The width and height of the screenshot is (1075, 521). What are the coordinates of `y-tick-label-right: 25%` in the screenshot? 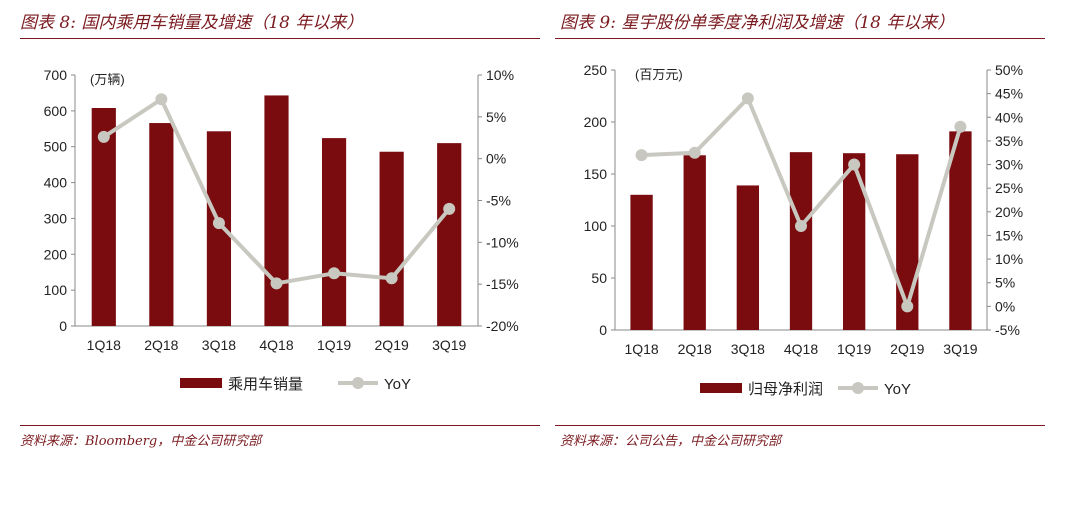 It's located at (1009, 188).